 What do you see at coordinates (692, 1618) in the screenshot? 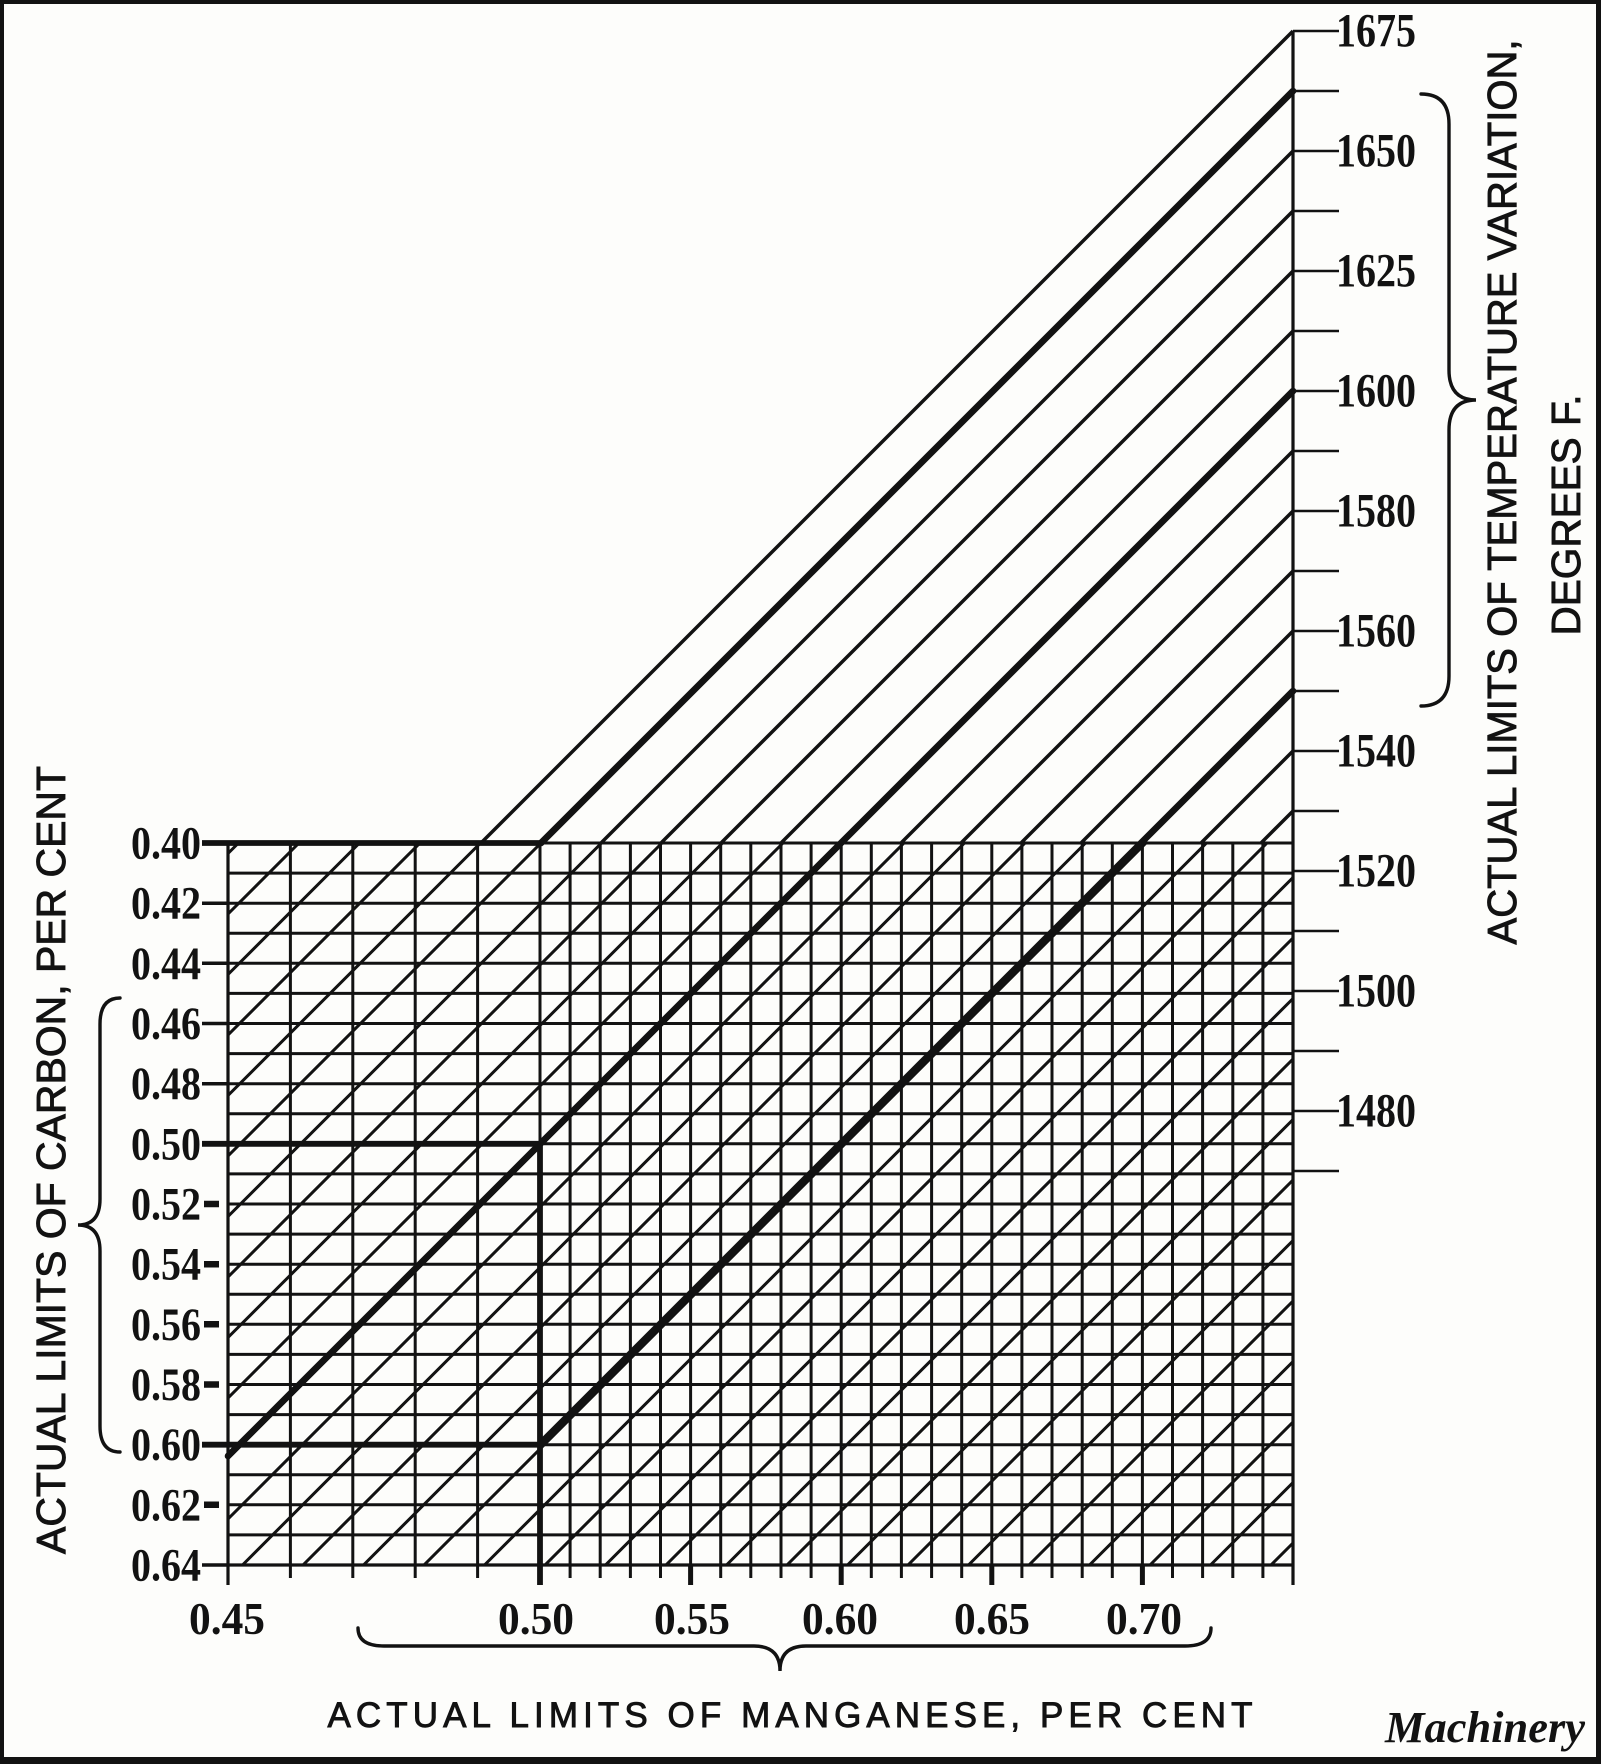
I see `svg-text: 0.55` at bounding box center [692, 1618].